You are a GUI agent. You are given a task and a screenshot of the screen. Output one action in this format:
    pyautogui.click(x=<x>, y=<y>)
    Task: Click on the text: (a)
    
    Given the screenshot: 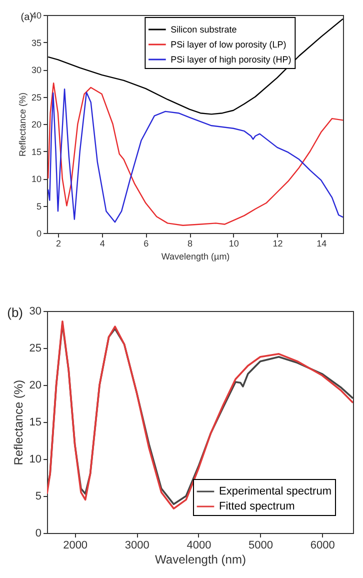 What is the action you would take?
    pyautogui.click(x=26, y=17)
    